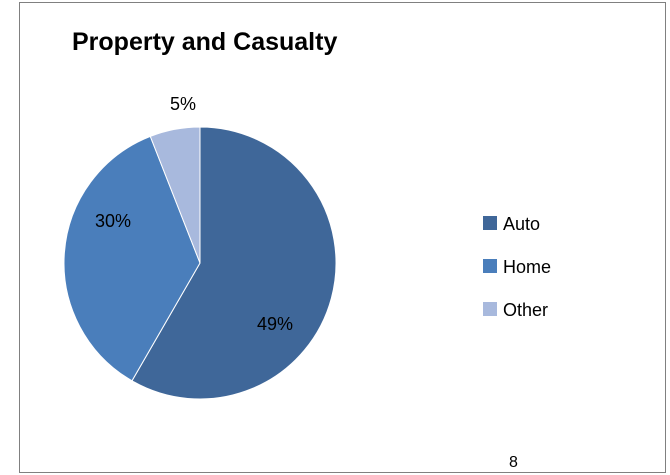 This screenshot has height=475, width=670. What do you see at coordinates (513, 462) in the screenshot?
I see `corner-mark: 8` at bounding box center [513, 462].